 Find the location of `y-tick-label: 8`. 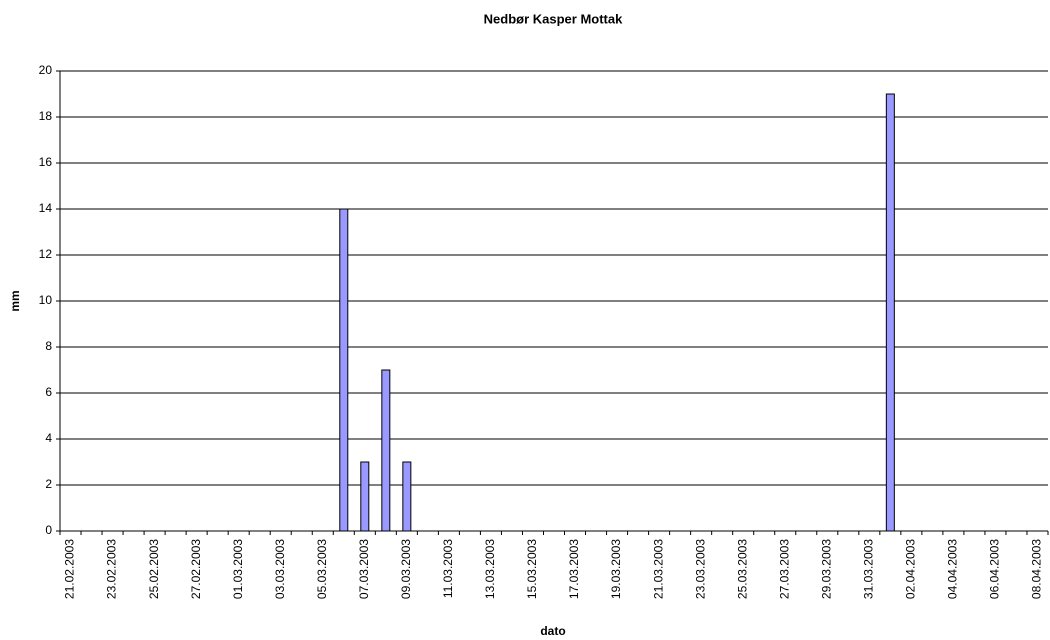

y-tick-label: 8 is located at coordinates (48, 346).